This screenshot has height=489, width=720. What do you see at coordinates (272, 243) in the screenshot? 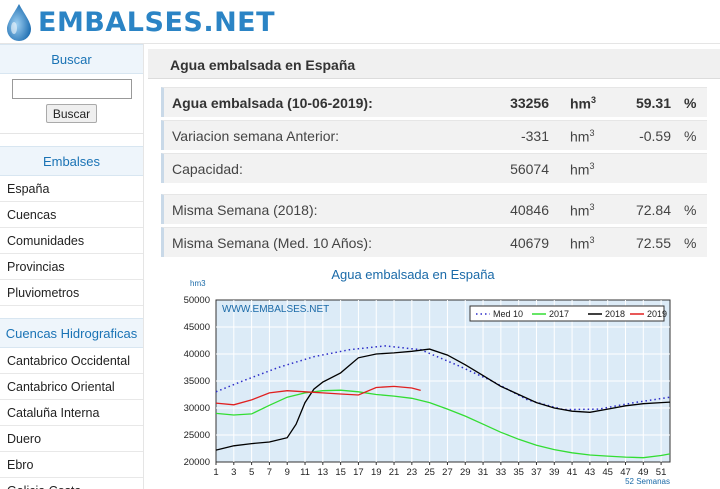
I see `stat-label: Misma Semana (Med. 10 Años):` at bounding box center [272, 243].